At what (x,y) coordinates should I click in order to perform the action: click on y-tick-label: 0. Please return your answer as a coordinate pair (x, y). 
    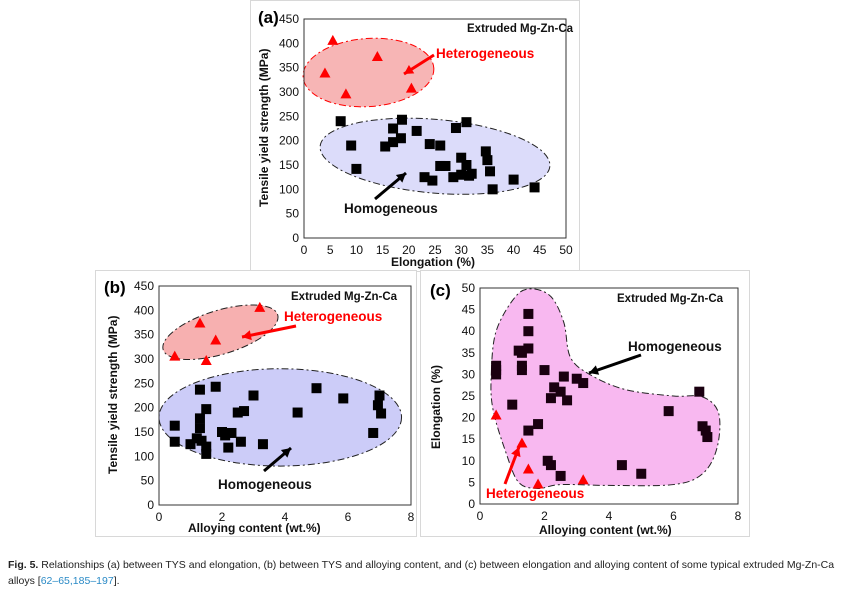
    Looking at the image, I should click on (471, 504).